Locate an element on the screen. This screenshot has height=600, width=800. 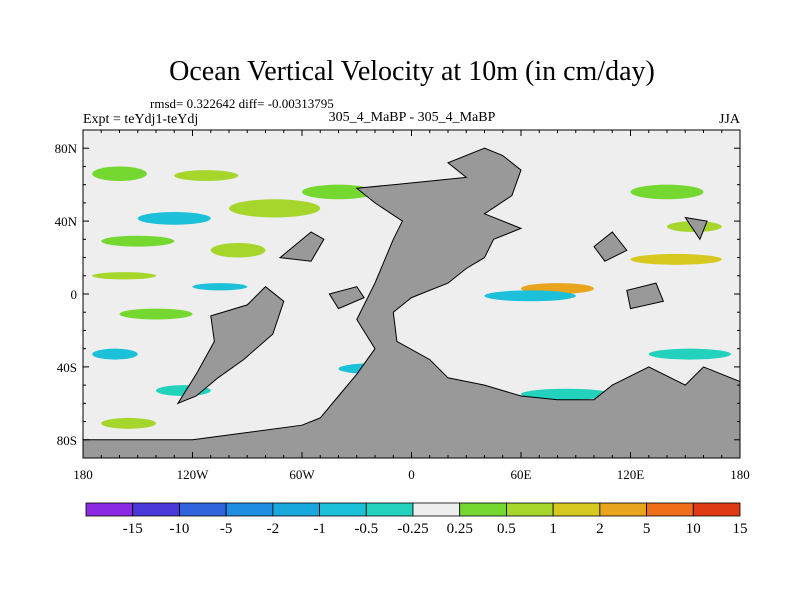
stats-label: rmsd= 0.322642 diff= -0.00313795 is located at coordinates (242, 103).